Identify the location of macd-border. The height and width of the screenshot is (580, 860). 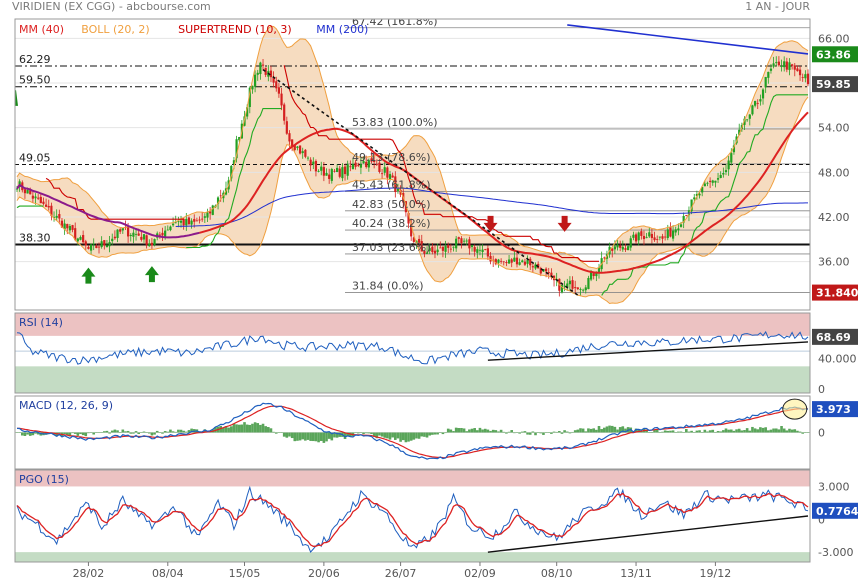
(412, 432).